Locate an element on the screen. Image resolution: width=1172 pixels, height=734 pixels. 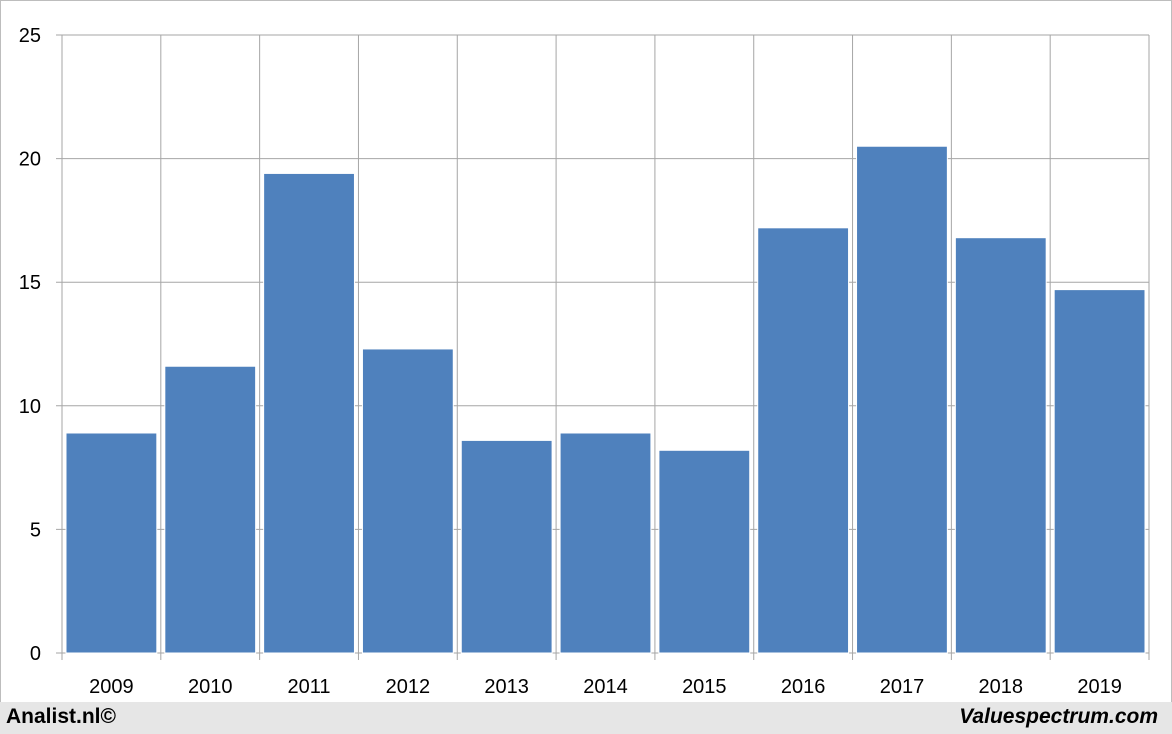
x-tick-label: 2014 is located at coordinates (605, 687).